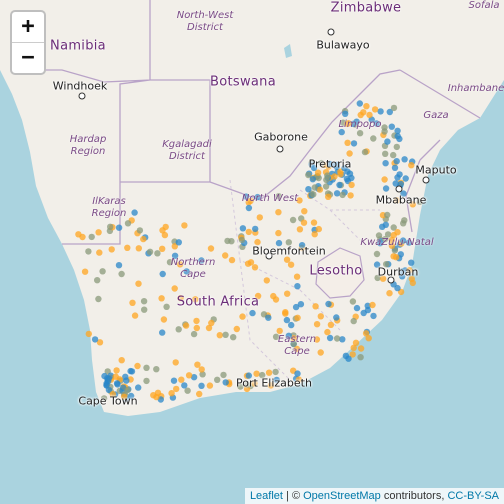  What do you see at coordinates (473, 496) in the screenshot?
I see `license-link: CC-BY-SA` at bounding box center [473, 496].